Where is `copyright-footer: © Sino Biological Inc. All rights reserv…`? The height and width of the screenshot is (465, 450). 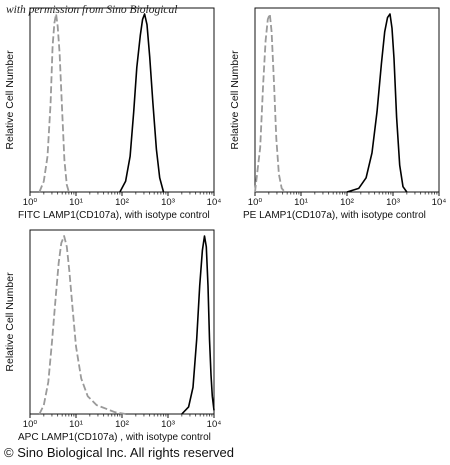
copyright-footer: © Sino Biological Inc. All rights reserv… is located at coordinates (119, 452).